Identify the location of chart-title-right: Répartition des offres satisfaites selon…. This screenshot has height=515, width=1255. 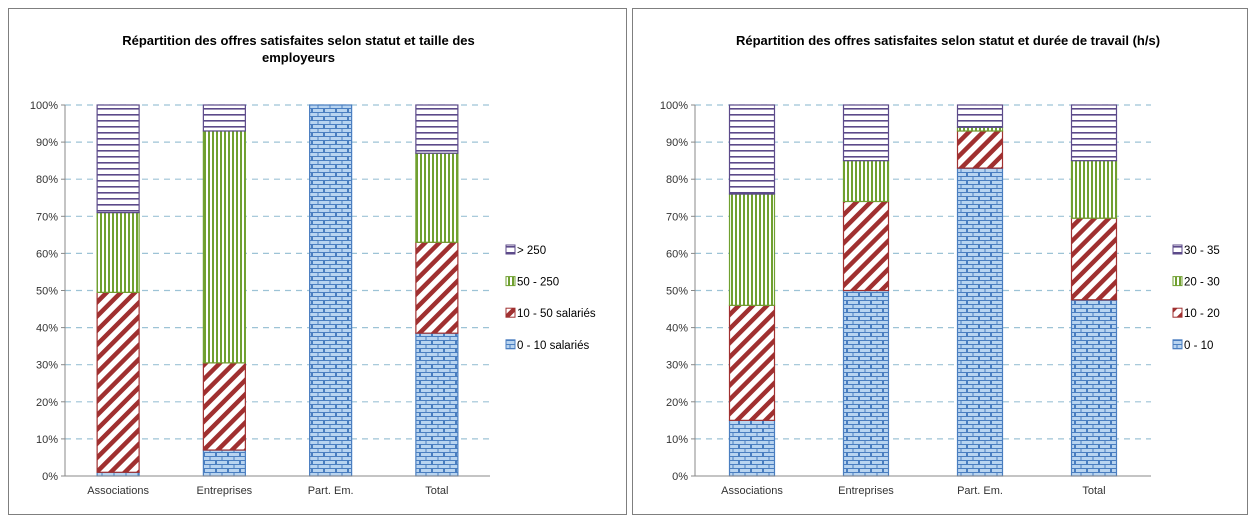
(948, 40).